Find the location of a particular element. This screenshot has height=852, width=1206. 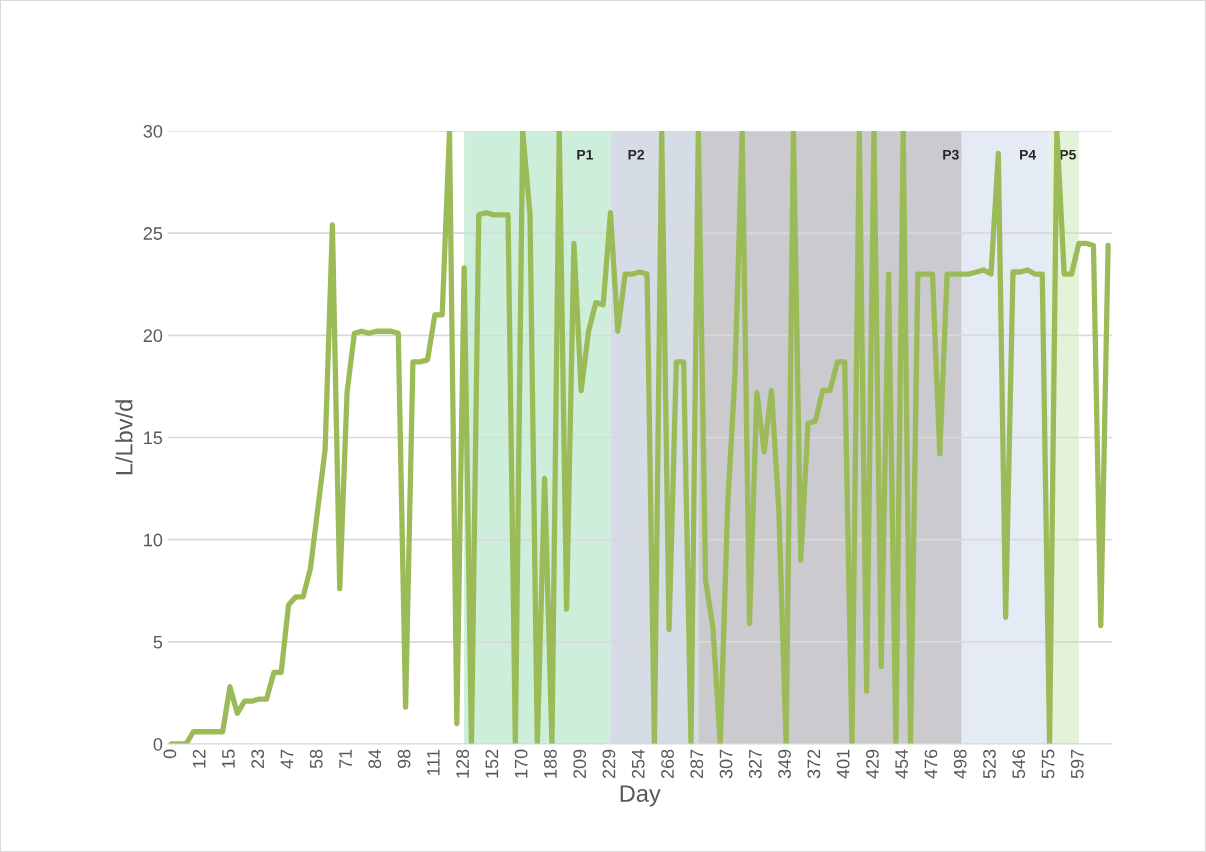

x-tick-label: 349 is located at coordinates (784, 764).